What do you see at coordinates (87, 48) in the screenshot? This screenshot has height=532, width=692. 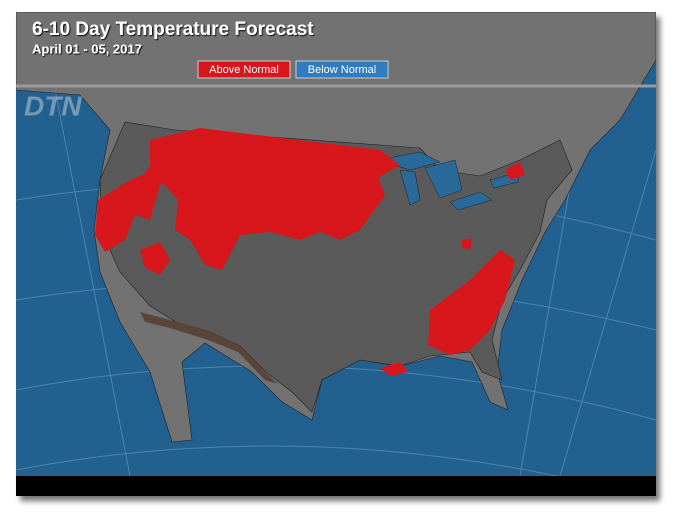 I see `subtitle: April 01 - 05, 2017` at bounding box center [87, 48].